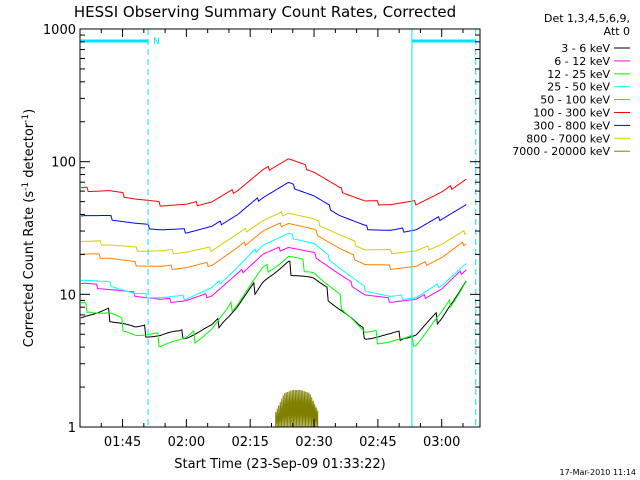  I want to click on legend-label-8: 7000 - 20000 keV, so click(561, 151).